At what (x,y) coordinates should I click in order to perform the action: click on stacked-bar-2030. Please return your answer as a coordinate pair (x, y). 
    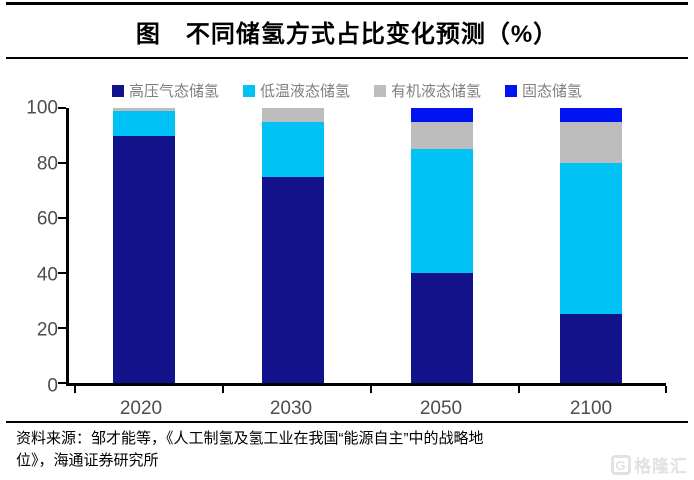
    Looking at the image, I should click on (292, 245).